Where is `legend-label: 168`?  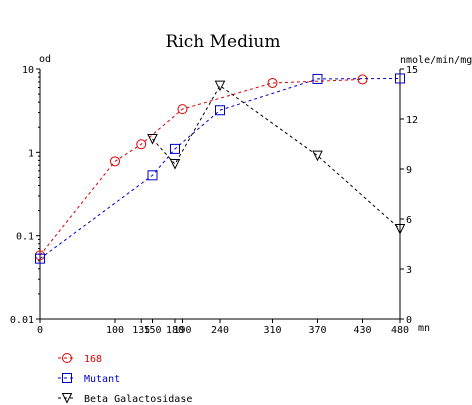 legend-label: 168 is located at coordinates (93, 359).